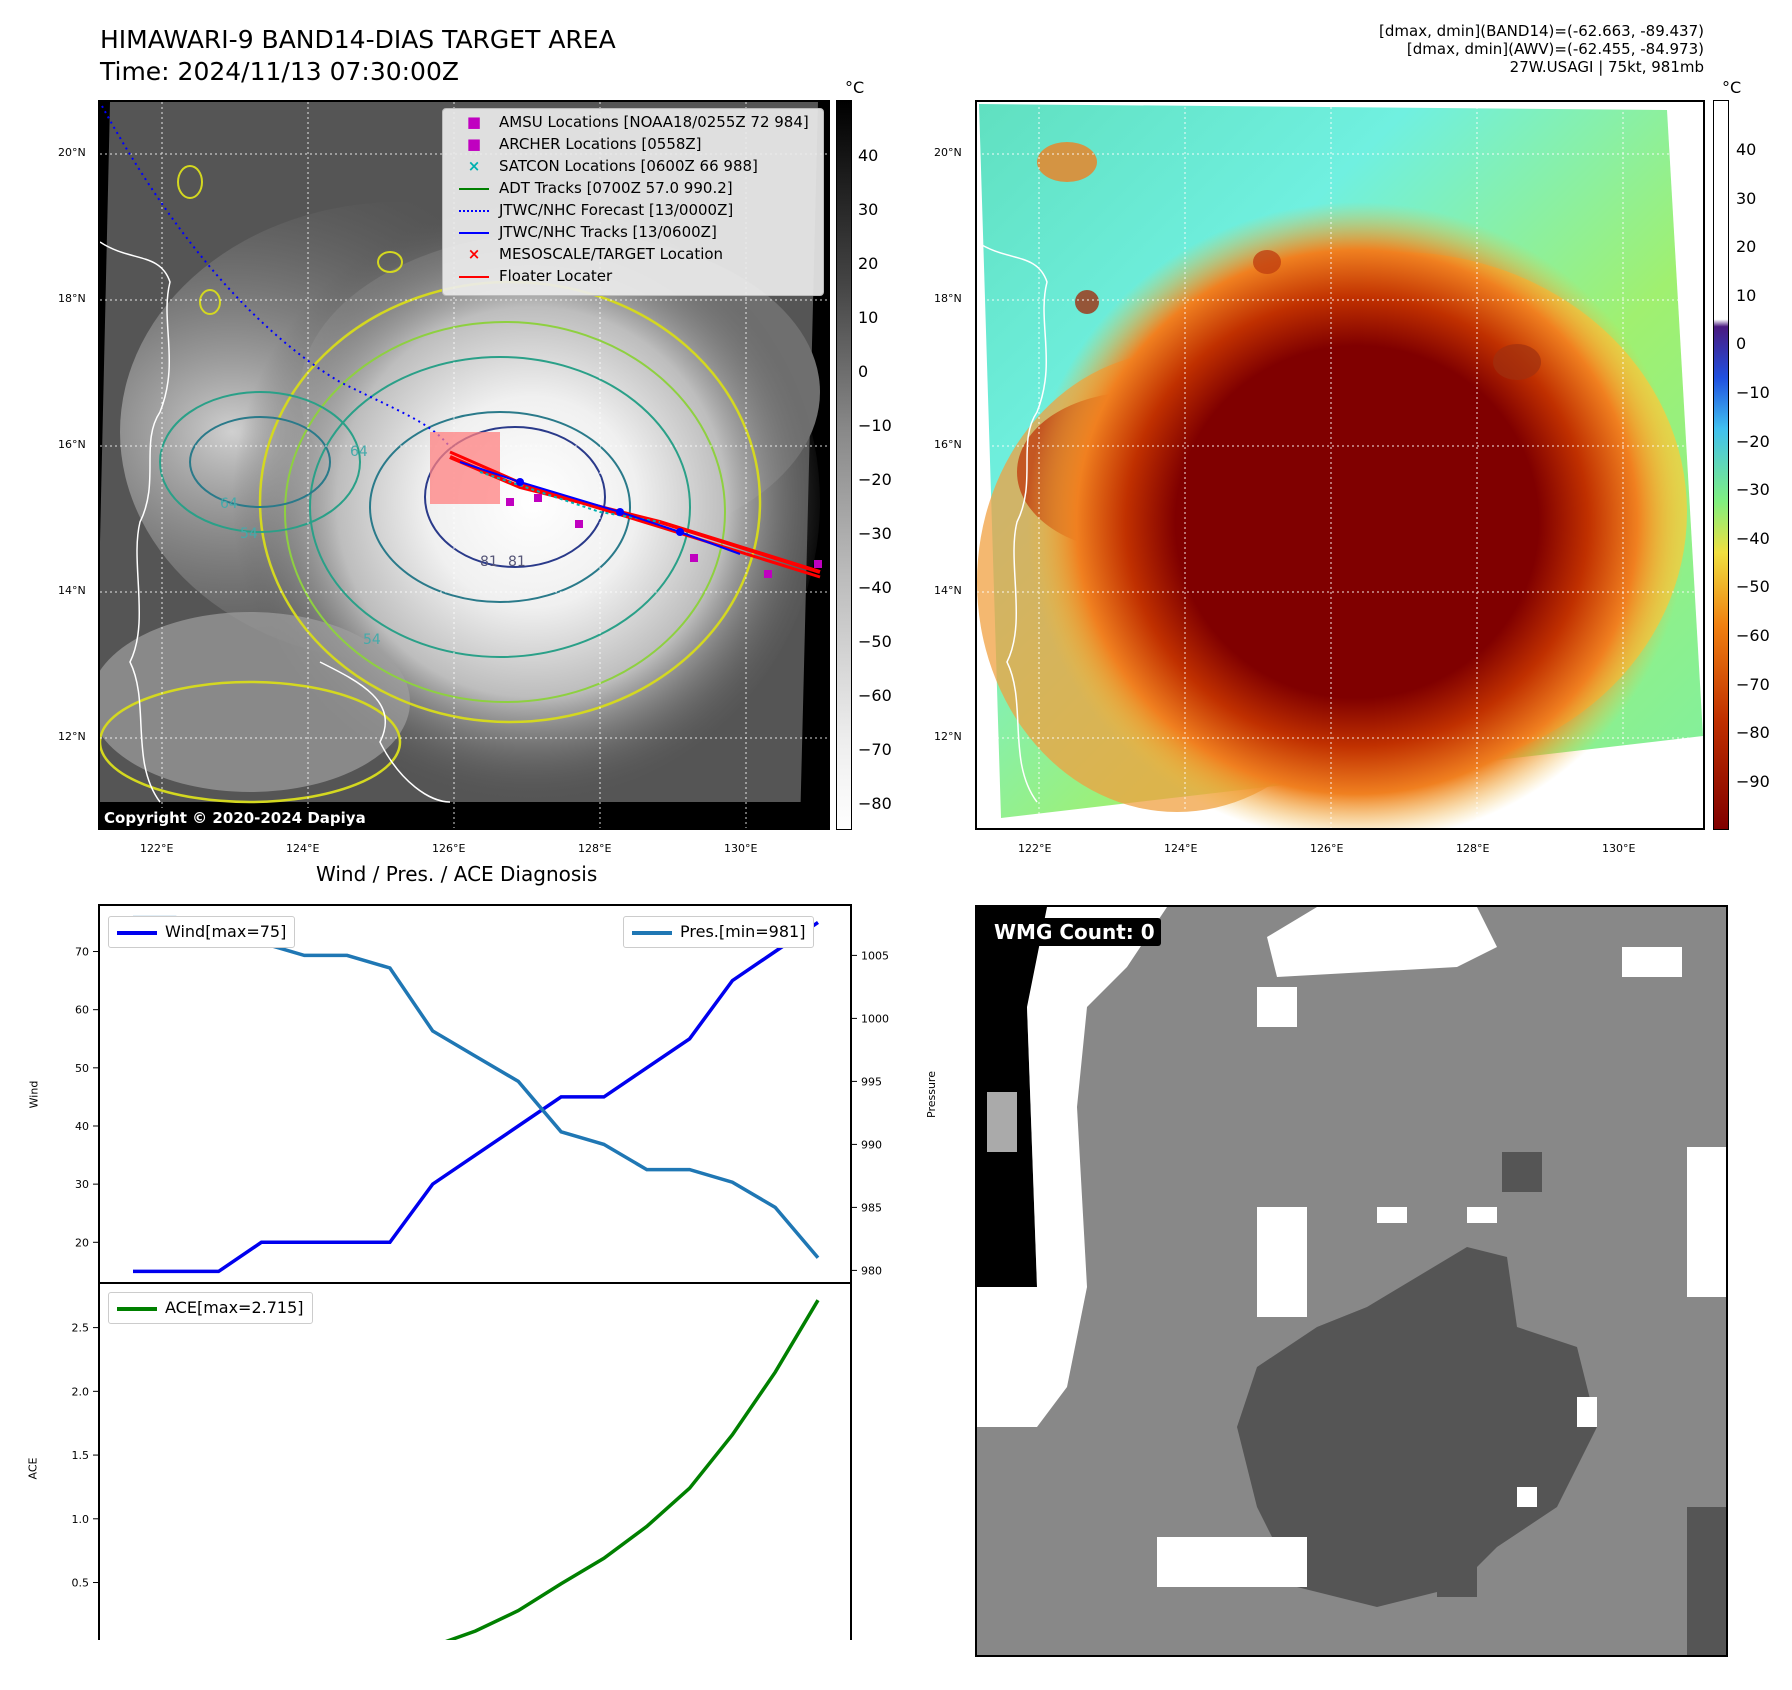 The width and height of the screenshot is (1792, 1690). I want to click on ir-colorbar-tick: 40, so click(868, 155).